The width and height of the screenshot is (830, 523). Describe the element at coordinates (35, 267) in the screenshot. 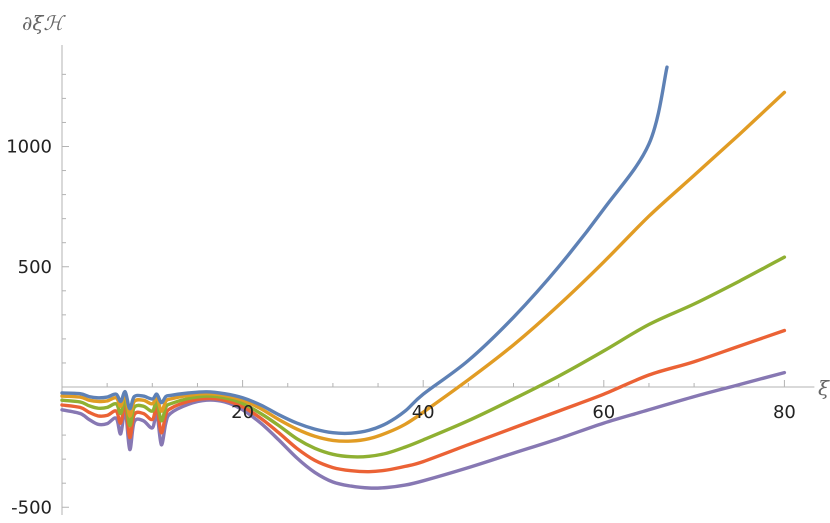

I see `y-tick-label: 500` at that location.